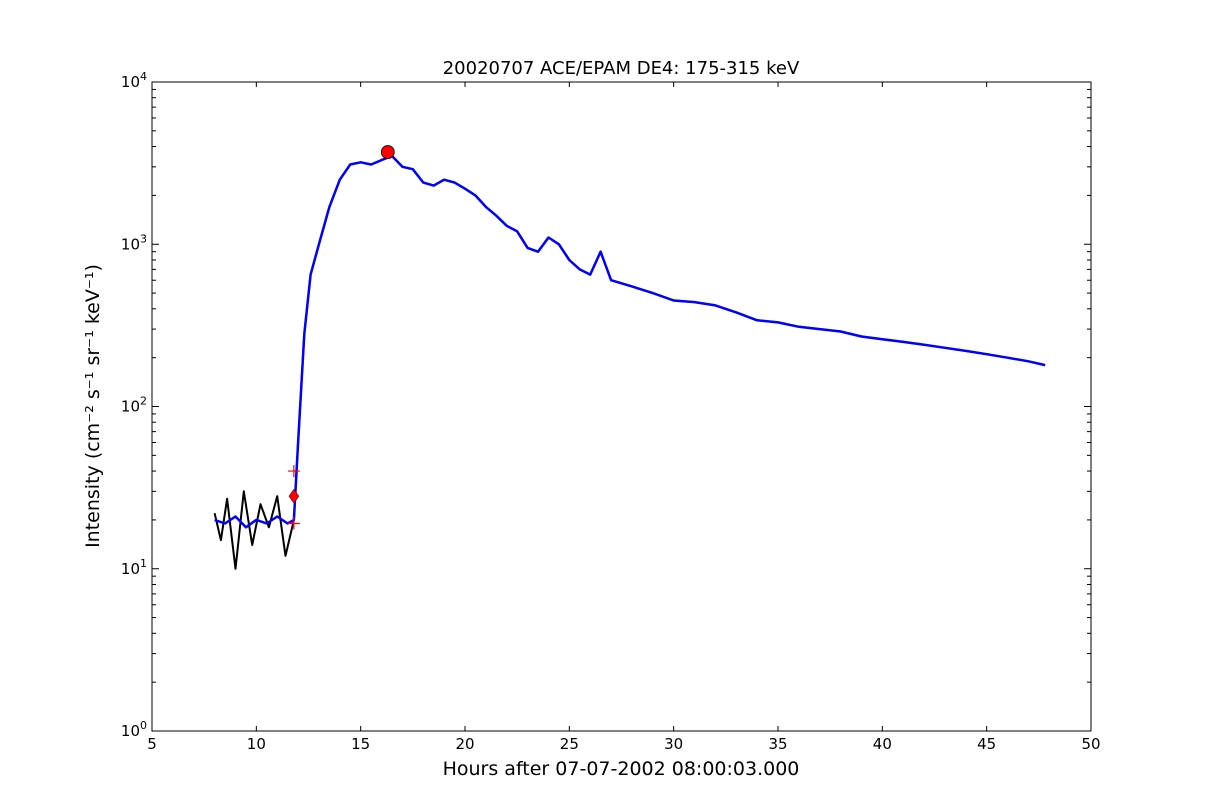 The width and height of the screenshot is (1212, 812). I want to click on x-tick-label: 30, so click(673, 744).